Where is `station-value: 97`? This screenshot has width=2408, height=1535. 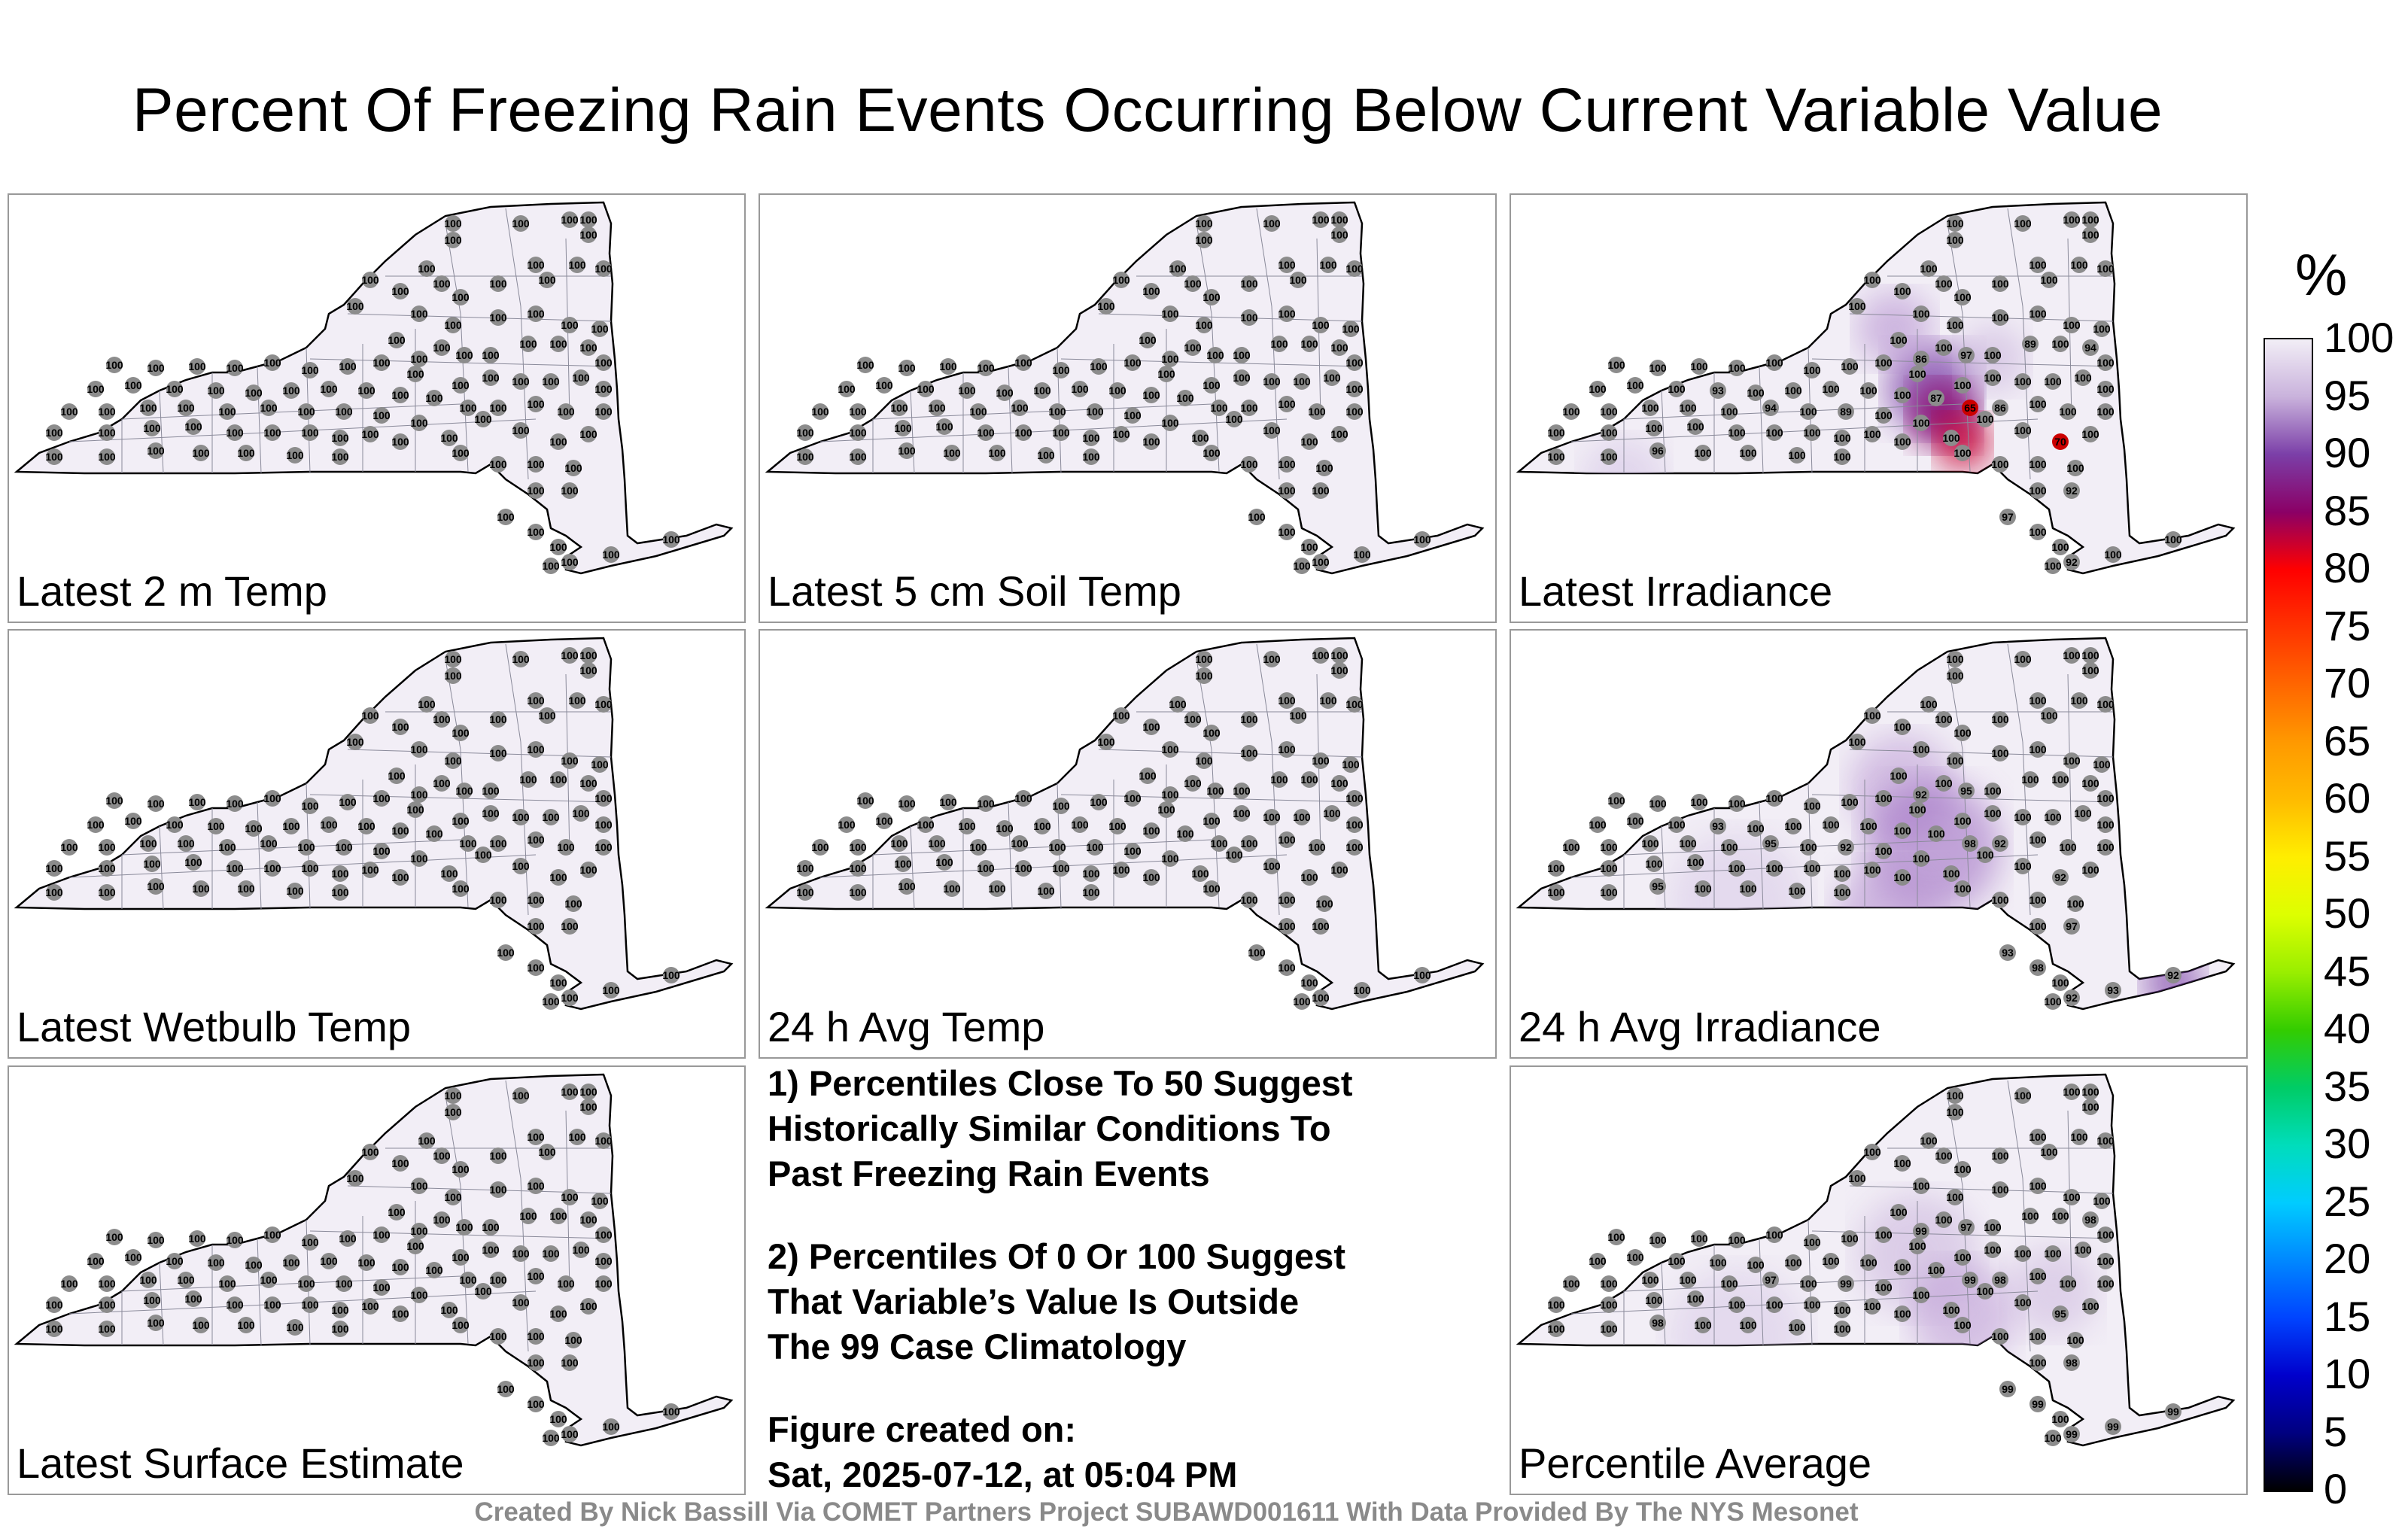 station-value: 97 is located at coordinates (2072, 926).